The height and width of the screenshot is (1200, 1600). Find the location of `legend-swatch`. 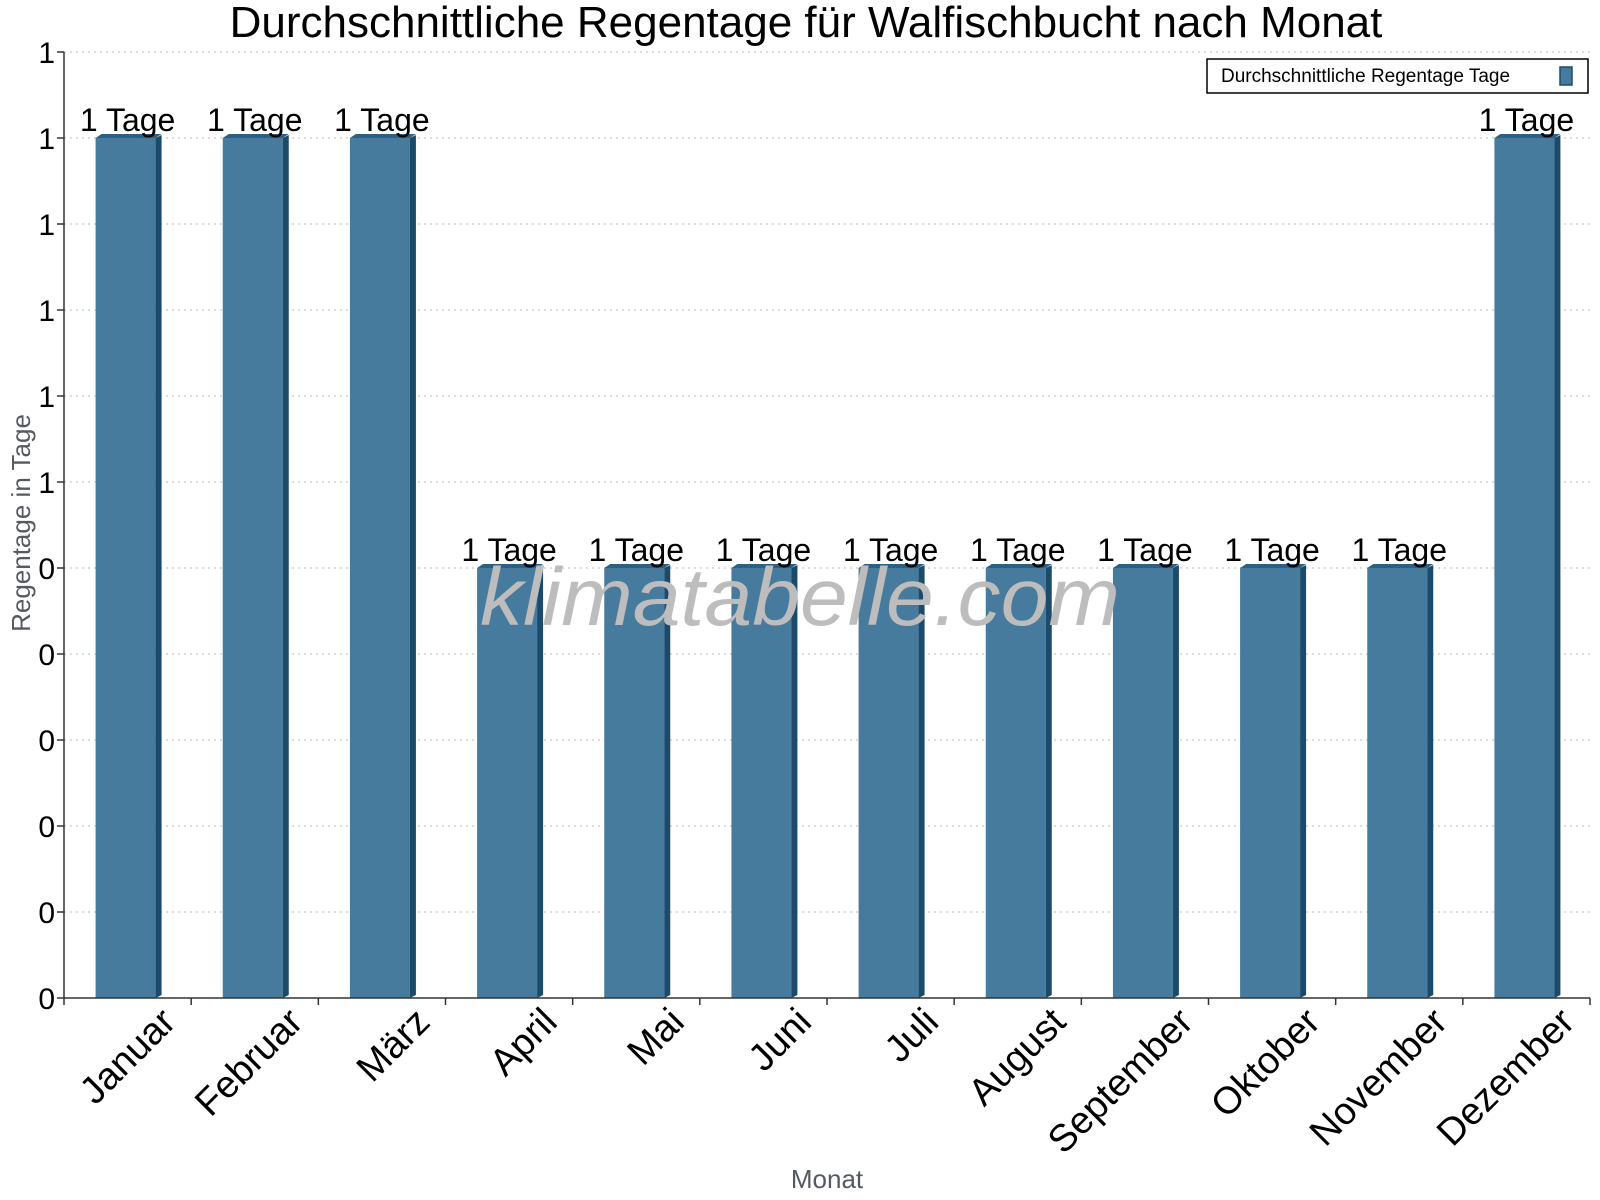

legend-swatch is located at coordinates (1566, 76).